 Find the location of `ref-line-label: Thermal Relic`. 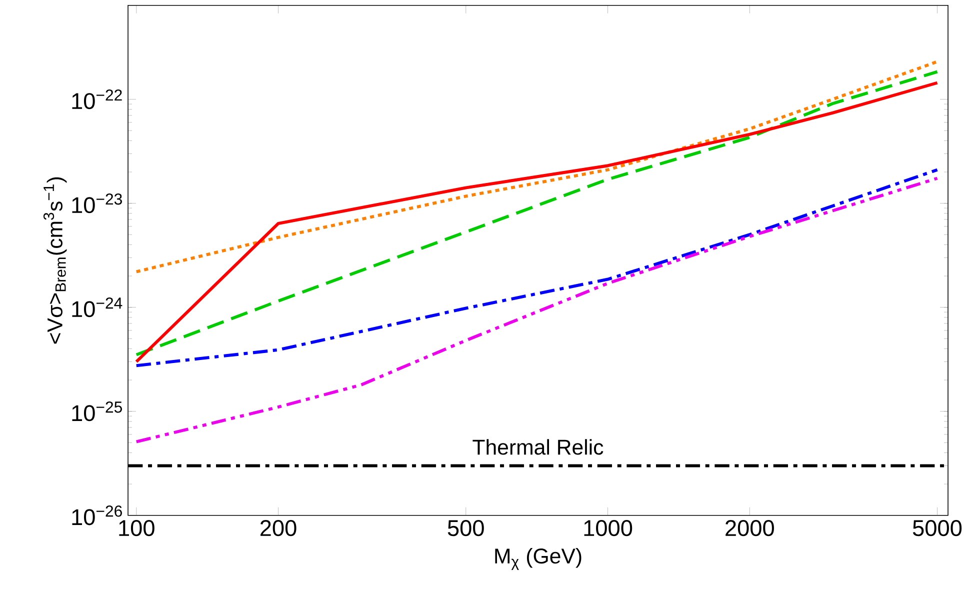

ref-line-label: Thermal Relic is located at coordinates (538, 447).